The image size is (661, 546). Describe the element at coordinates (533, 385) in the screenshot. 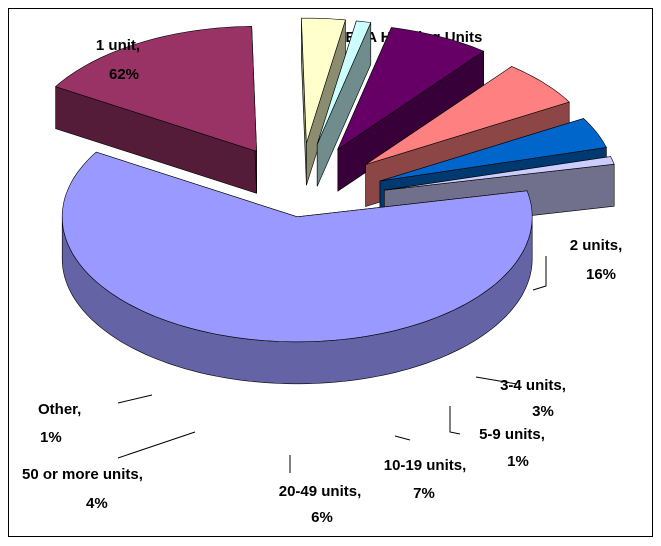

I see `data-label-category: 3-4 units,` at that location.